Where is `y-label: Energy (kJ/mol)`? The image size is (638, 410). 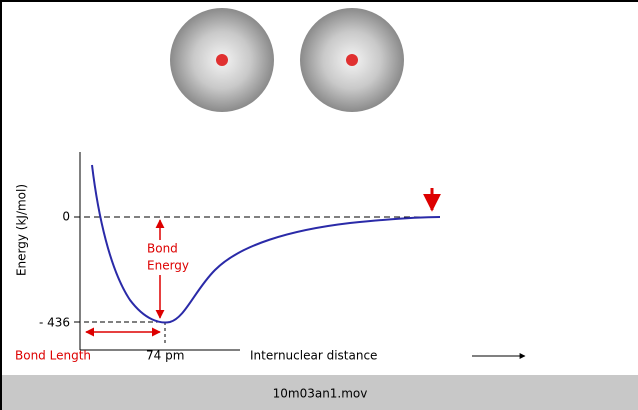 y-label: Energy (kJ/mol) is located at coordinates (22, 230).